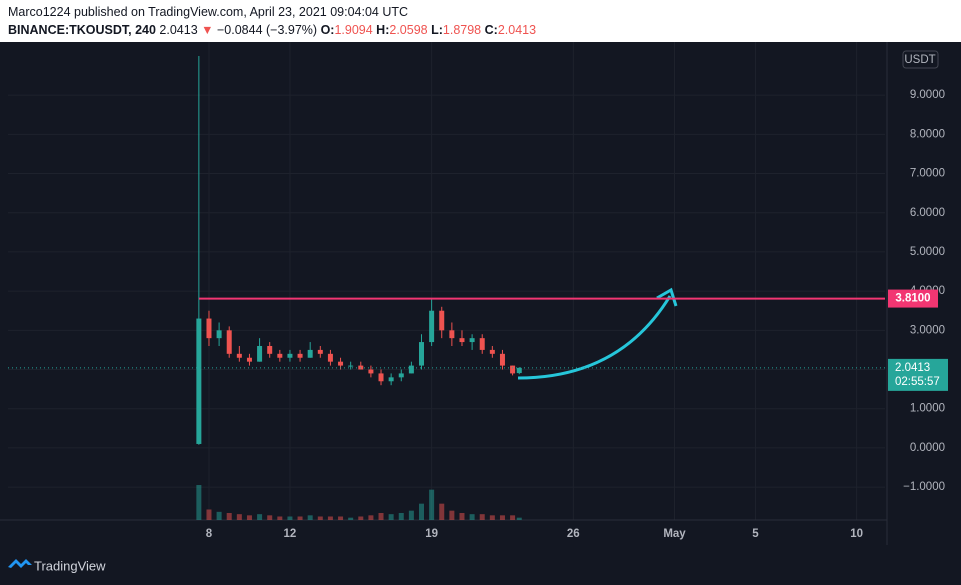 The width and height of the screenshot is (961, 585). Describe the element at coordinates (408, 30) in the screenshot. I see `ohlc-value: 2.0598` at that location.